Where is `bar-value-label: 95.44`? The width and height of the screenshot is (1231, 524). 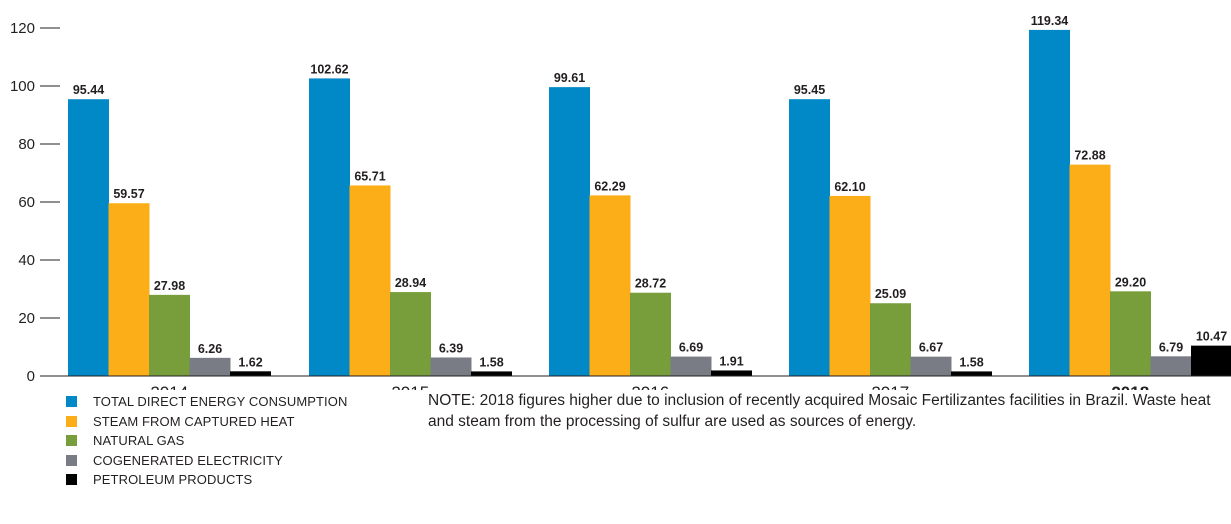
bar-value-label: 95.44 is located at coordinates (88, 90).